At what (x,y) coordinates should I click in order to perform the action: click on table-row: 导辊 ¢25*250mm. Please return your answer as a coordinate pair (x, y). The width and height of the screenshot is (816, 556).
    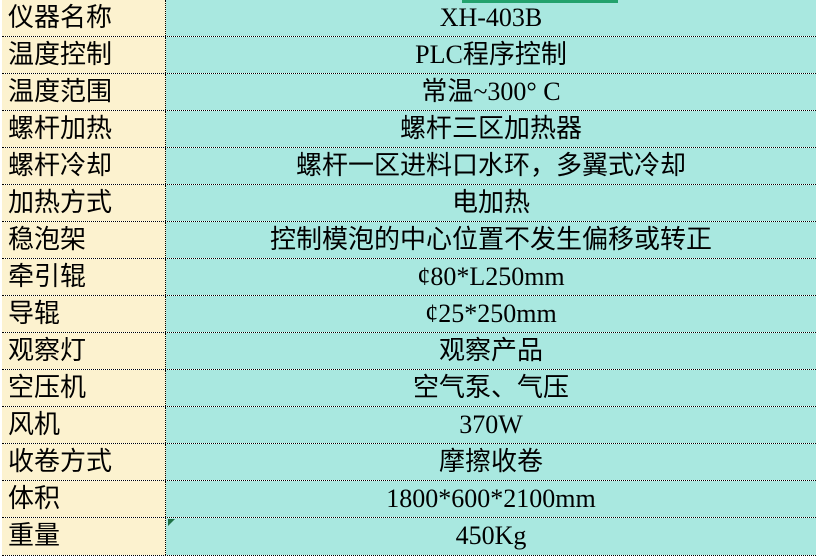
    Looking at the image, I should click on (409, 314).